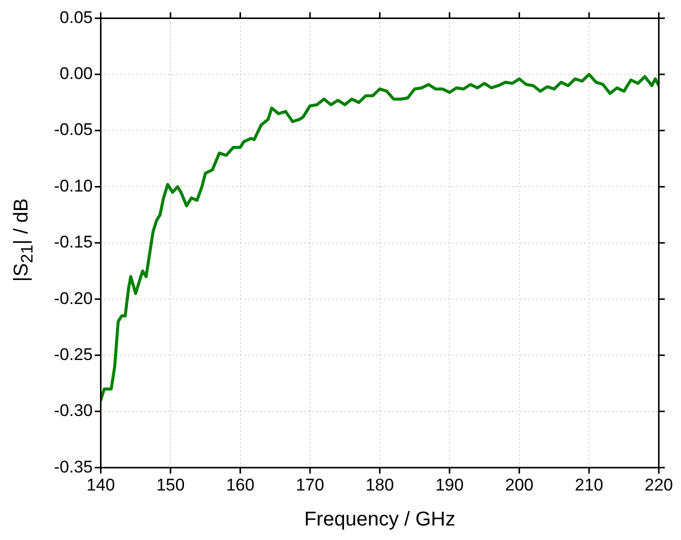  I want to click on x-tick-label: 220, so click(659, 484).